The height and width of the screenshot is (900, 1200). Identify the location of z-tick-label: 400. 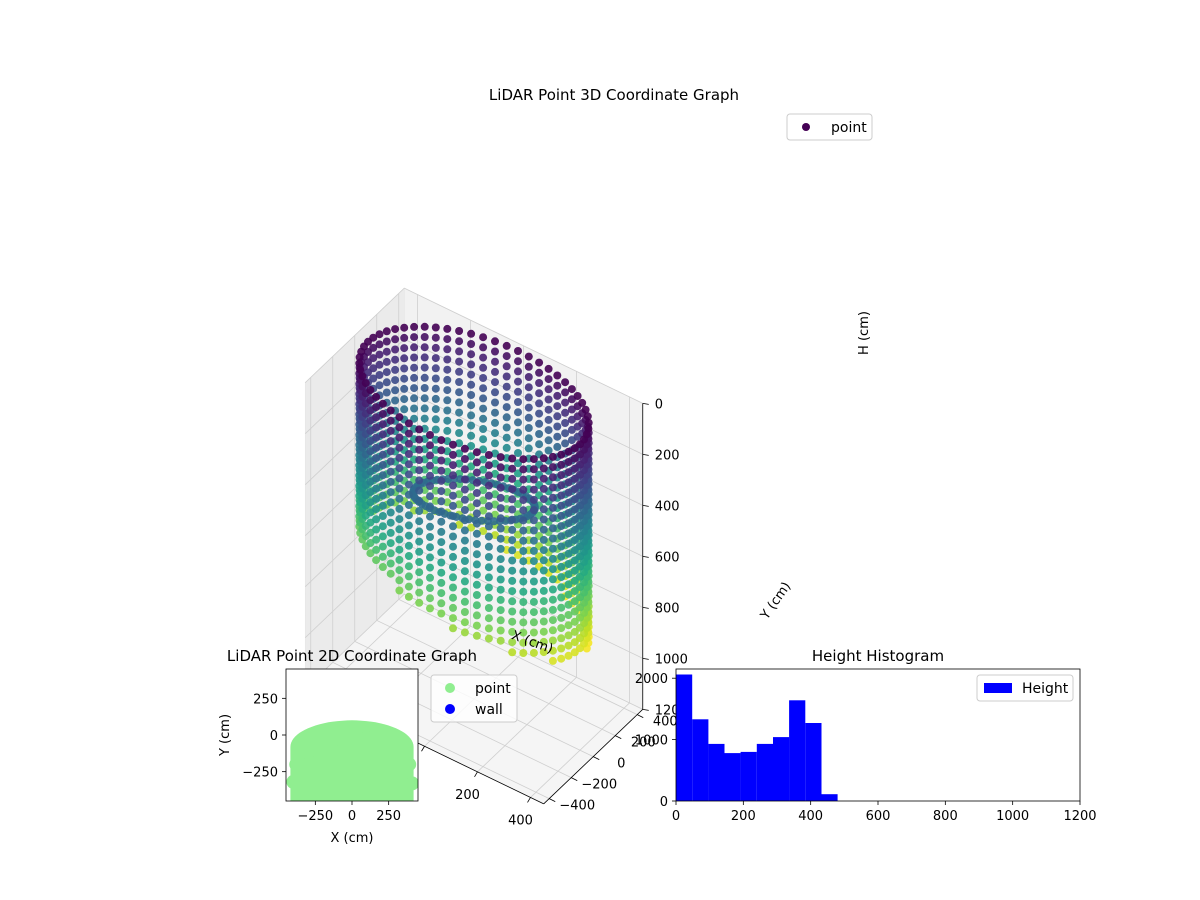
(667, 506).